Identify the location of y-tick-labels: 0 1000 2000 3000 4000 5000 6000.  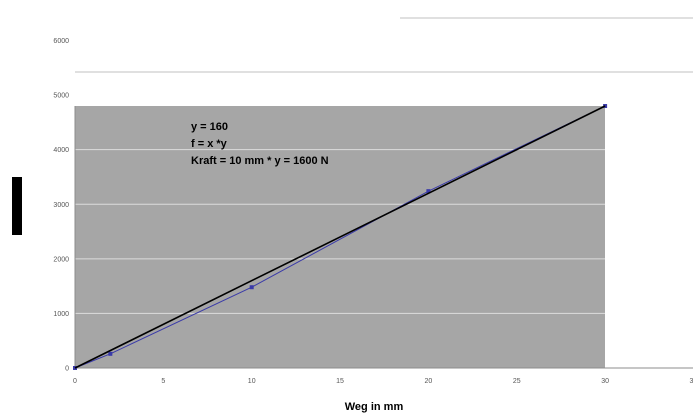
(61, 205).